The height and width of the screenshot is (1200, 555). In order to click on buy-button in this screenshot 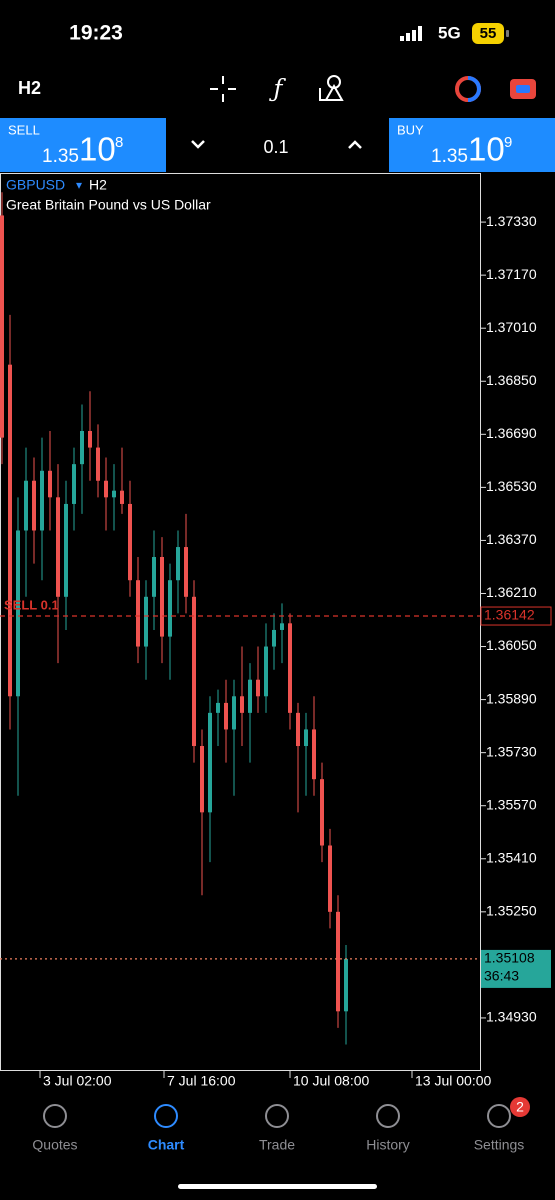, I will do `click(472, 145)`.